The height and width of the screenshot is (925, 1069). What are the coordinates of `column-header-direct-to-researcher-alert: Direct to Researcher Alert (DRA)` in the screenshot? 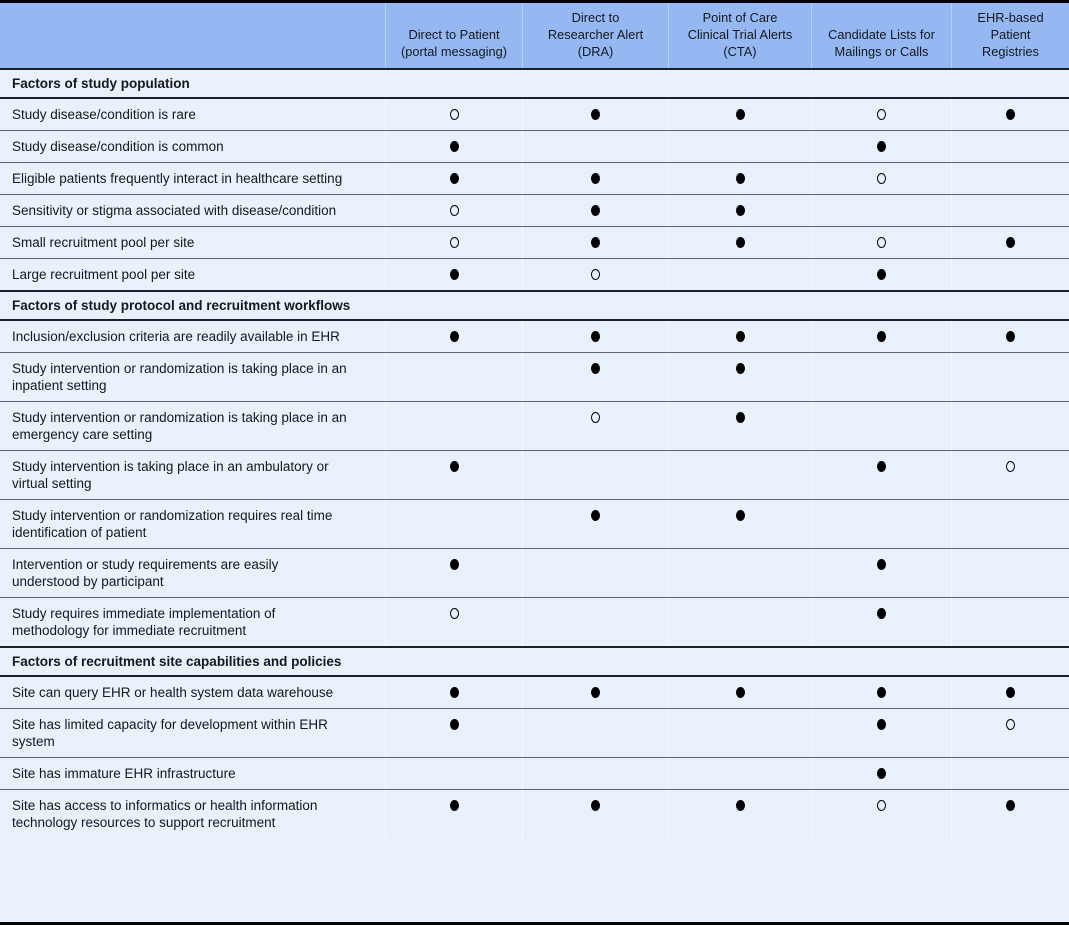 It's located at (595, 35).